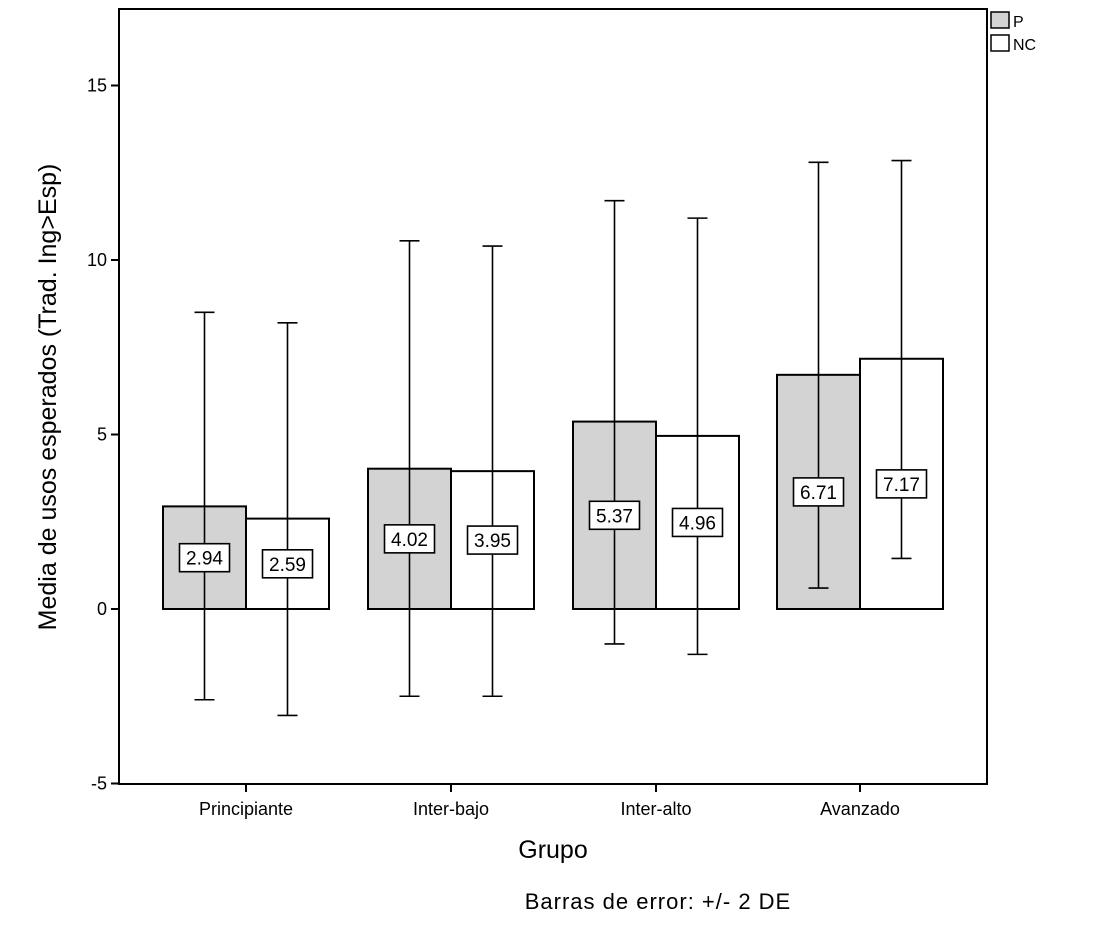  What do you see at coordinates (97, 260) in the screenshot?
I see `y-tick-label: 10` at bounding box center [97, 260].